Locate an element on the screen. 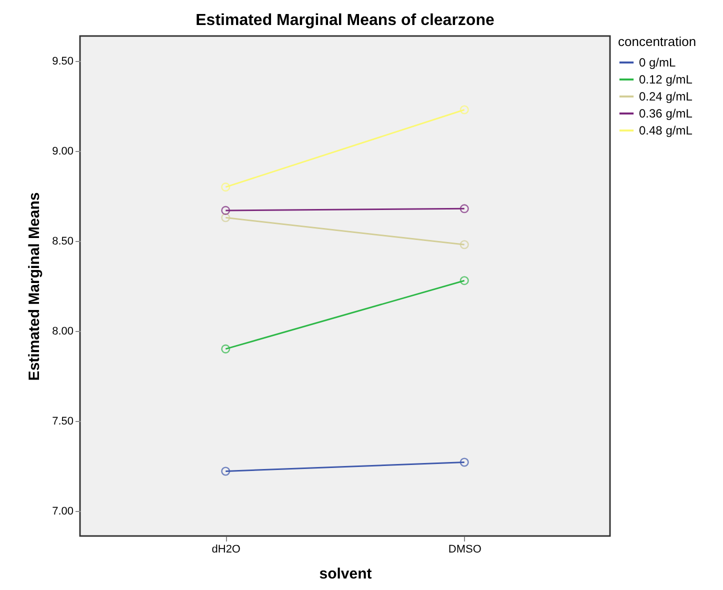  y-tick-label: 9.50 is located at coordinates (63, 62).